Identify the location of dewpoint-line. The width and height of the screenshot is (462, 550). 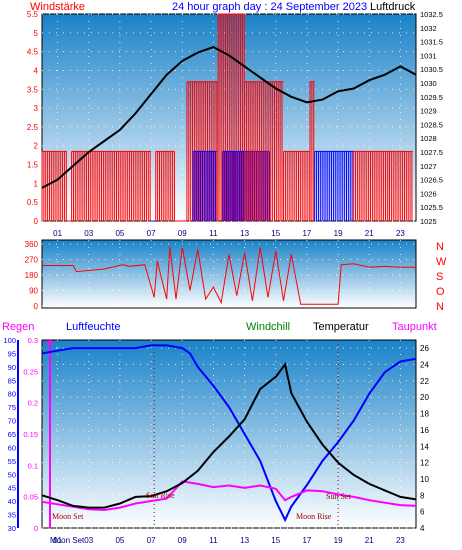
(229, 496).